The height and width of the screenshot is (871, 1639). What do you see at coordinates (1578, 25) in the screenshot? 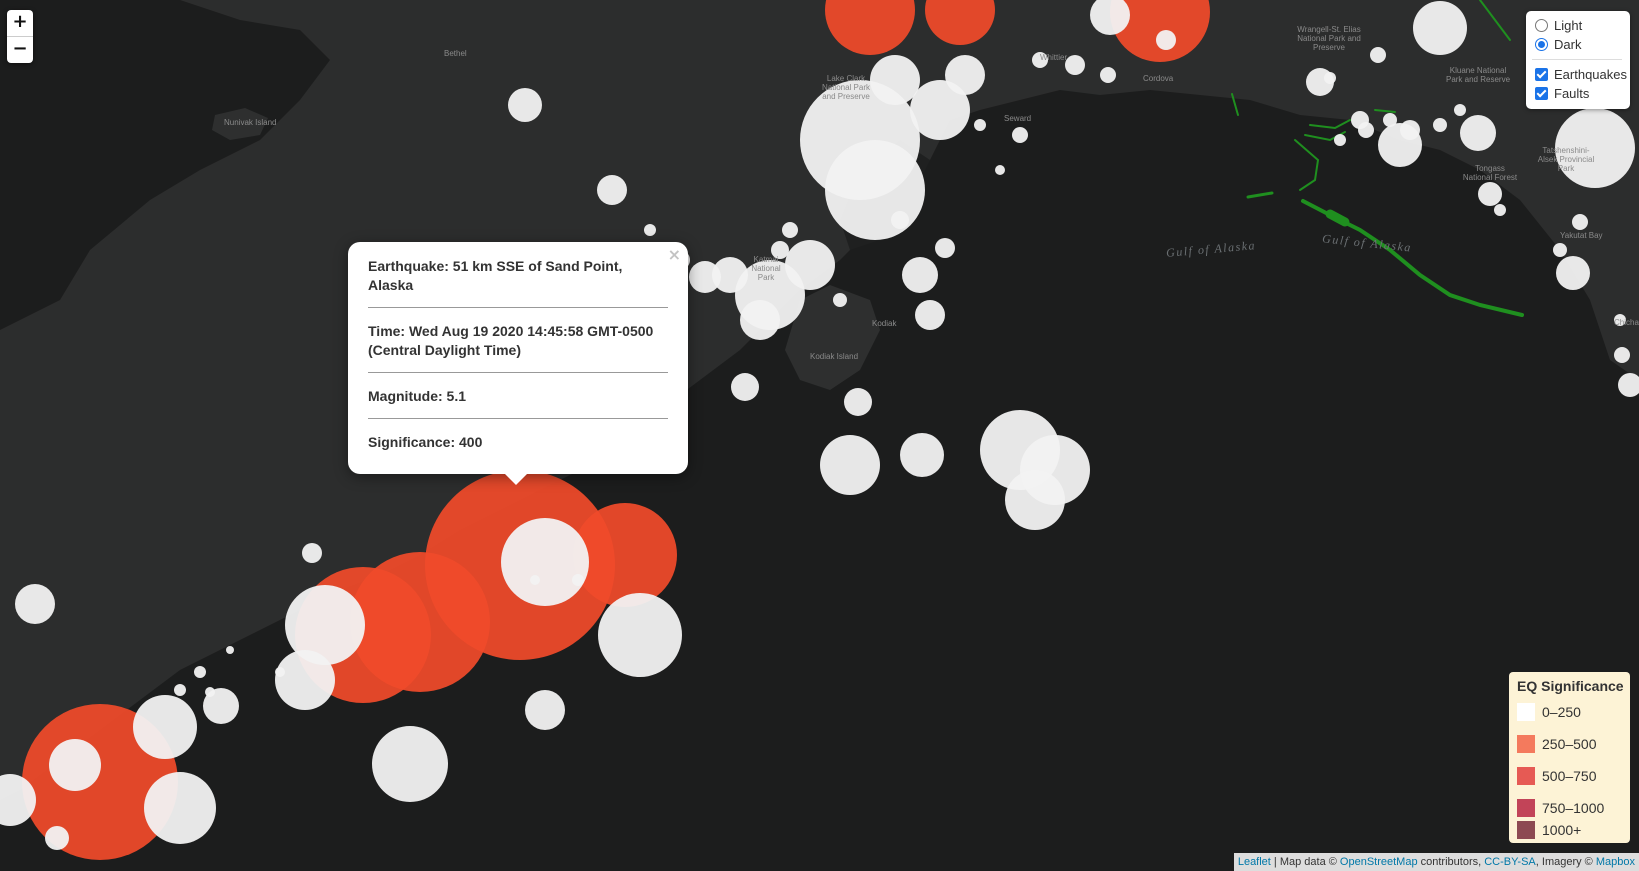
I see `base-layer-light: Light` at bounding box center [1578, 25].